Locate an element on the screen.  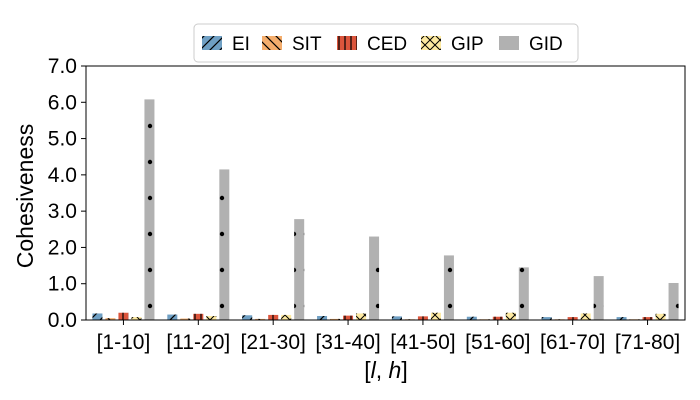
y-tick-label: 3.0 is located at coordinates (62, 211).